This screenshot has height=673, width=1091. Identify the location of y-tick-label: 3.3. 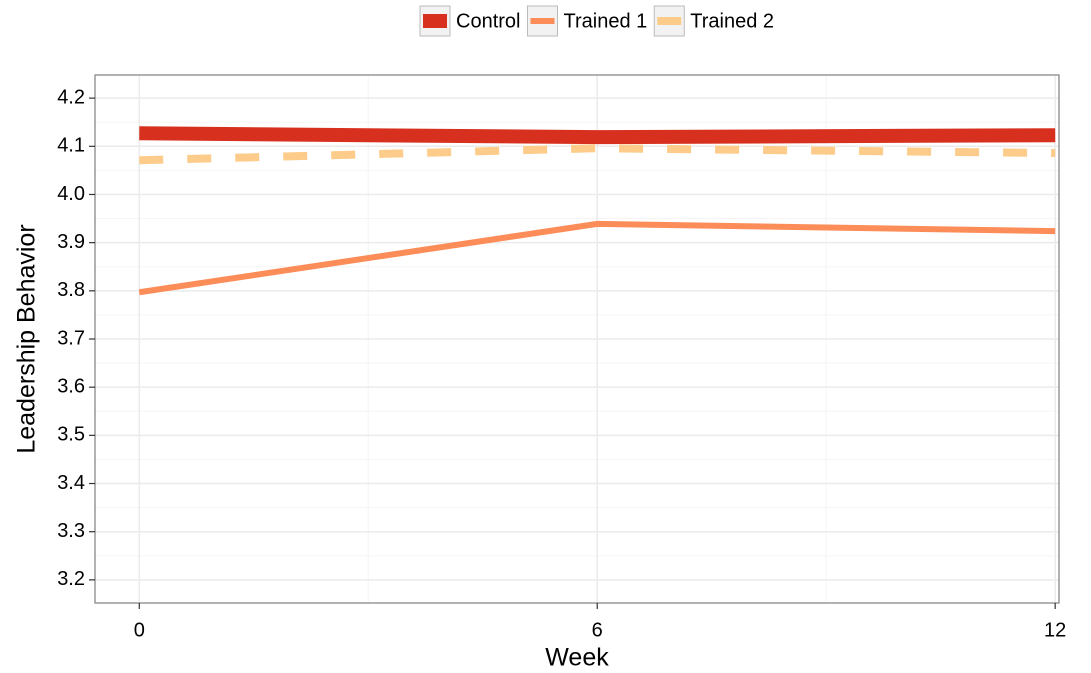
(71, 531).